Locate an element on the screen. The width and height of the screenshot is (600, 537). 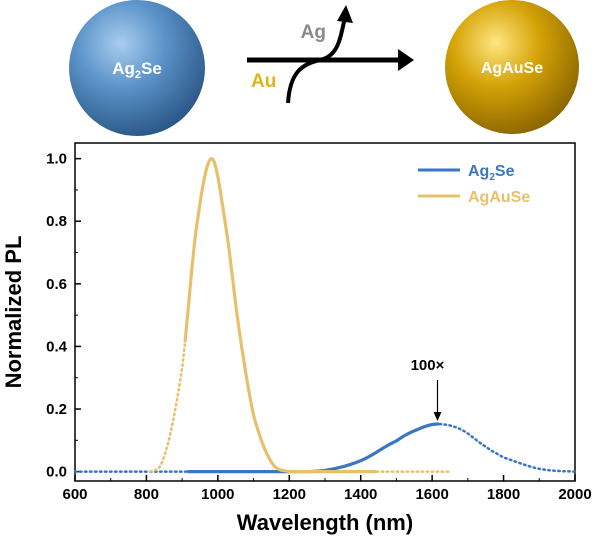
legend: Ag2Se AgAuSe is located at coordinates (474, 184).